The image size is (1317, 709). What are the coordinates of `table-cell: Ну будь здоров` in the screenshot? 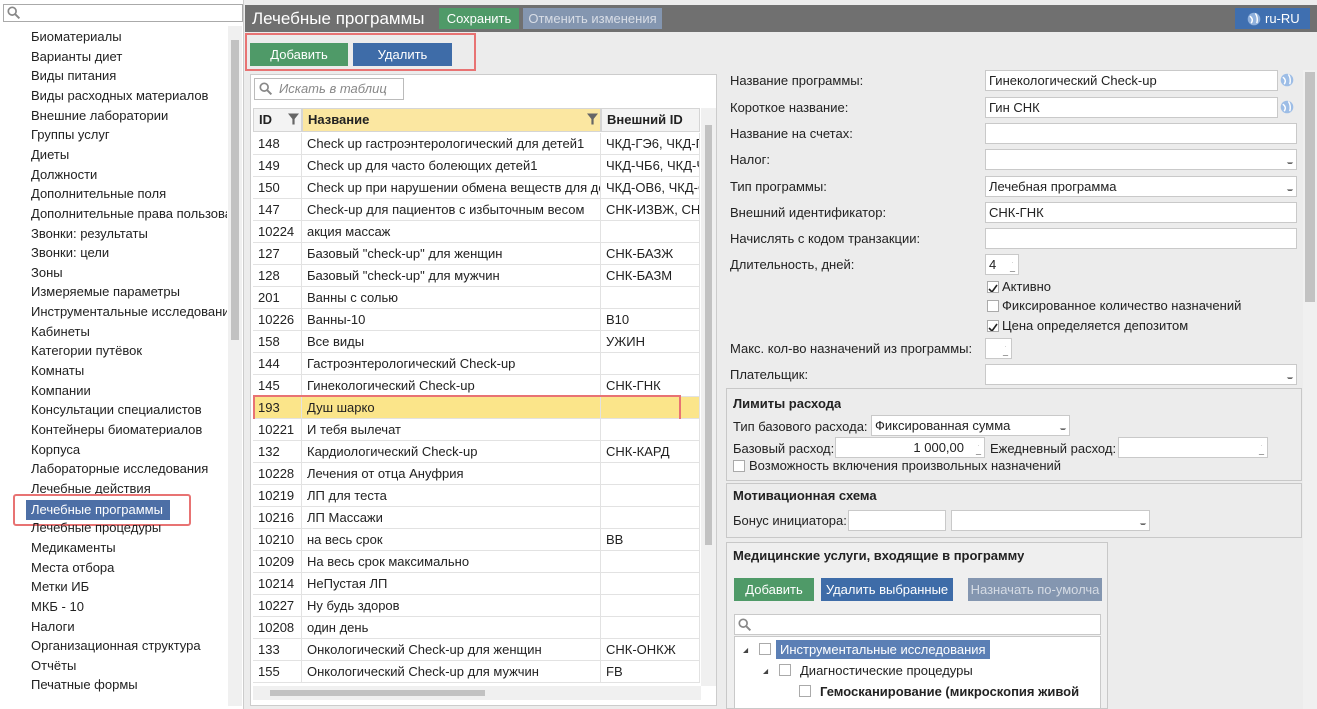 It's located at (451, 606).